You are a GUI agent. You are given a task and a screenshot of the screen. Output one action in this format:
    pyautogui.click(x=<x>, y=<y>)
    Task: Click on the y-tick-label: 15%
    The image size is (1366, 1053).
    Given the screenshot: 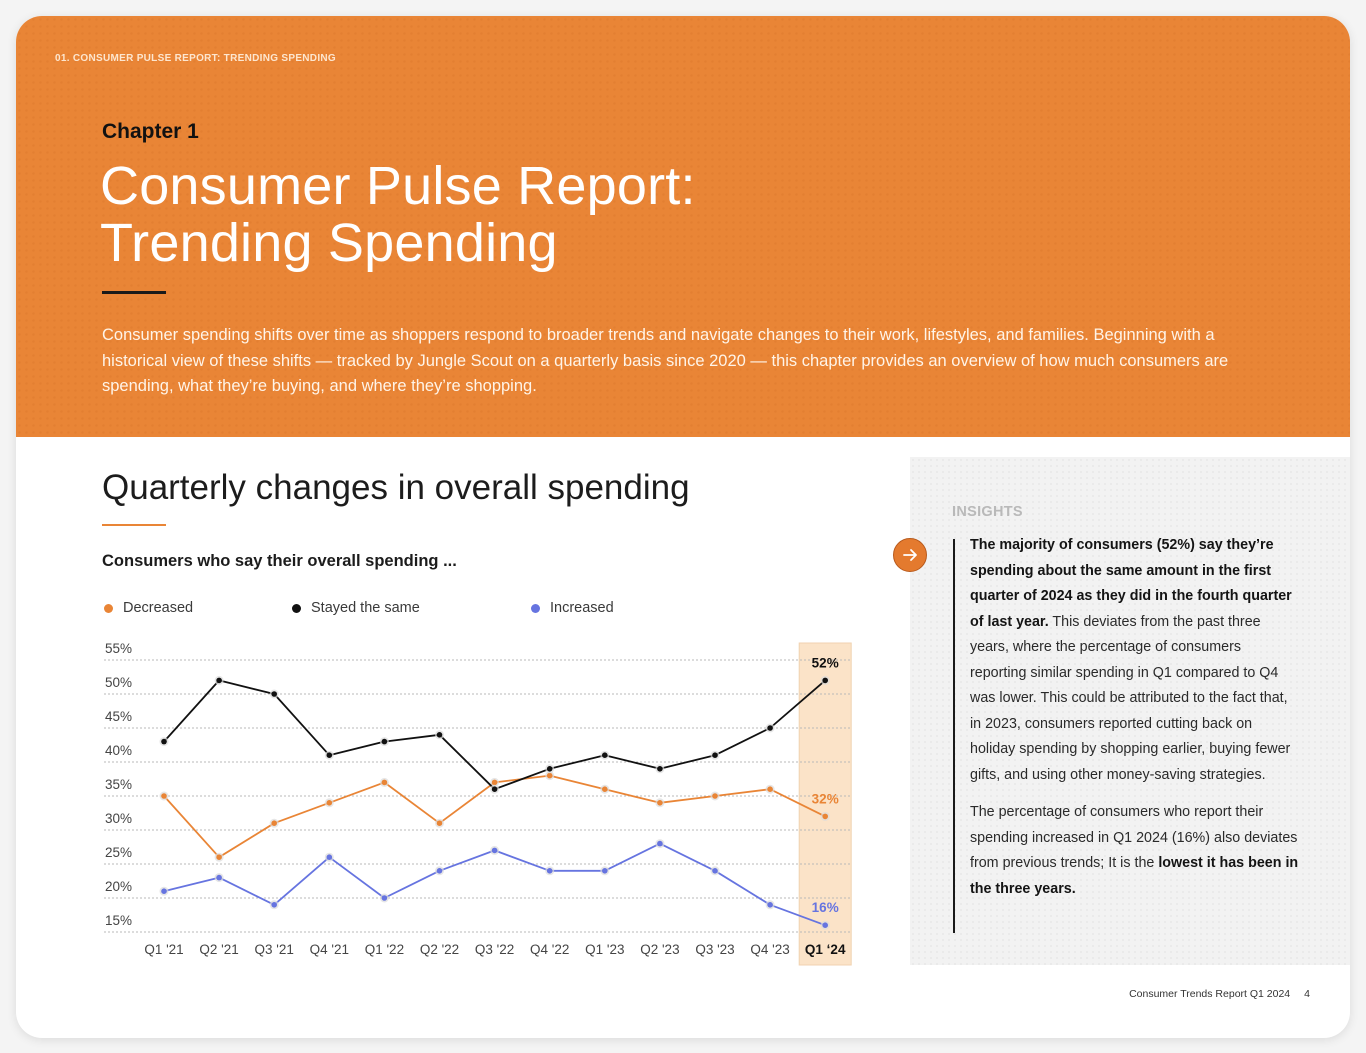 What is the action you would take?
    pyautogui.click(x=118, y=920)
    